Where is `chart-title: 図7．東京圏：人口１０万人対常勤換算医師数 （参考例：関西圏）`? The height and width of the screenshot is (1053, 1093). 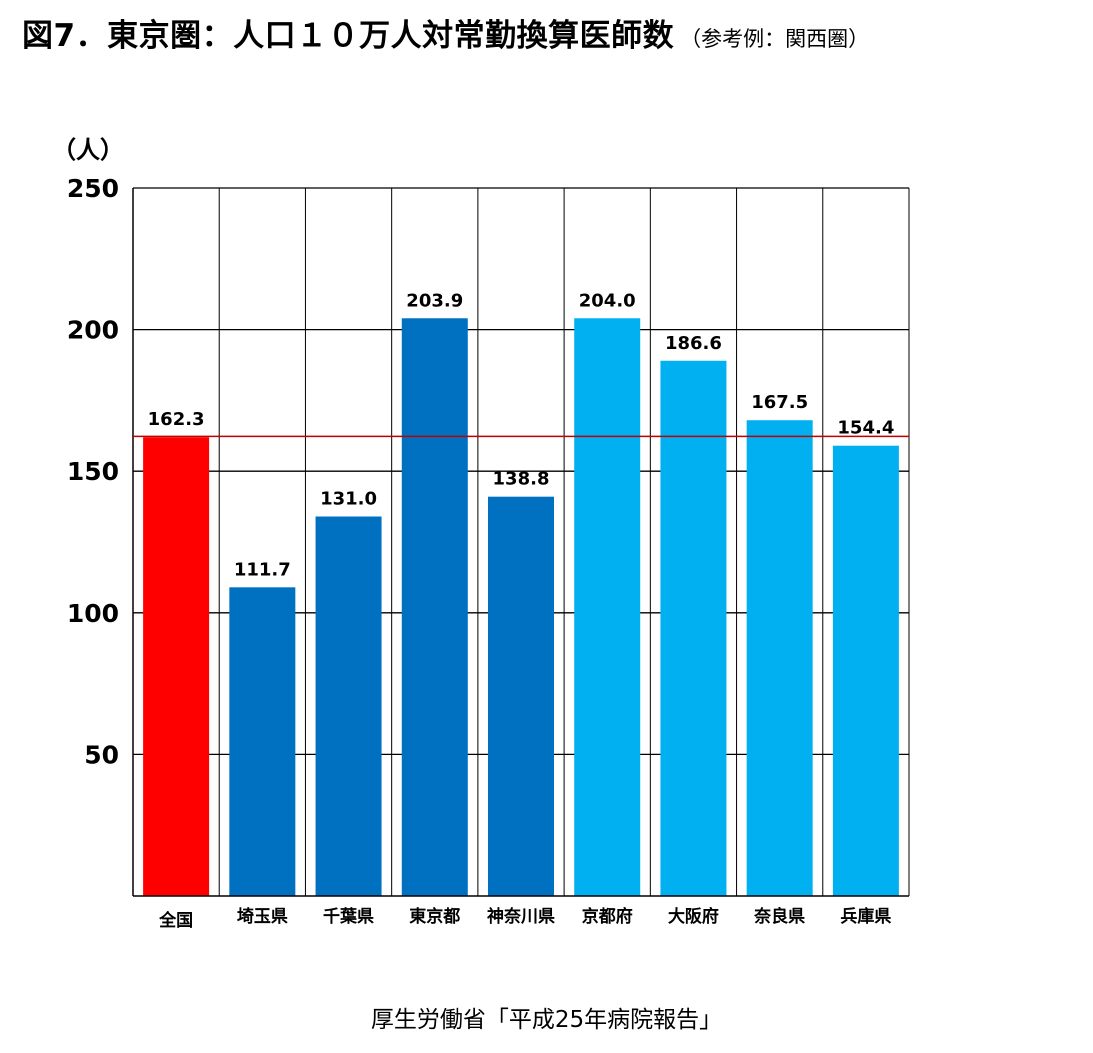 chart-title: 図7．東京圏：人口１０万人対常勤換算医師数 （参考例：関西圏） is located at coordinates (445, 32).